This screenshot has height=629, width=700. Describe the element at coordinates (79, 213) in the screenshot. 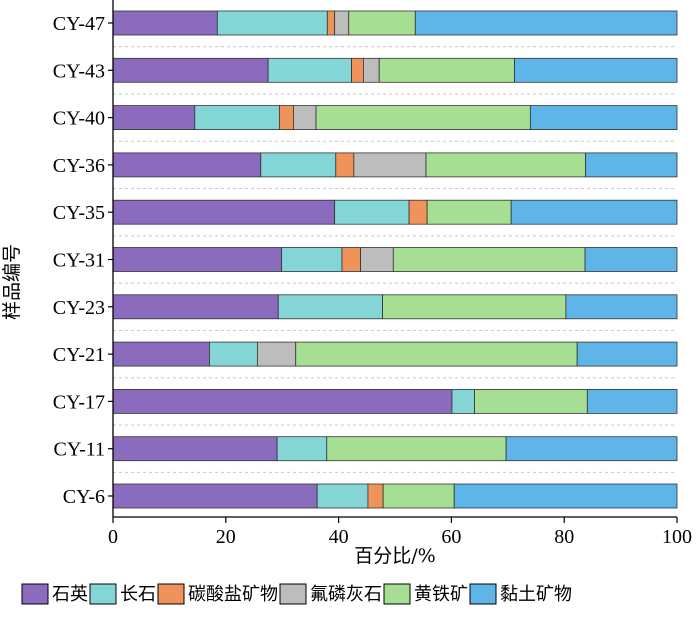

I see `y-tick-label: CY-35` at that location.